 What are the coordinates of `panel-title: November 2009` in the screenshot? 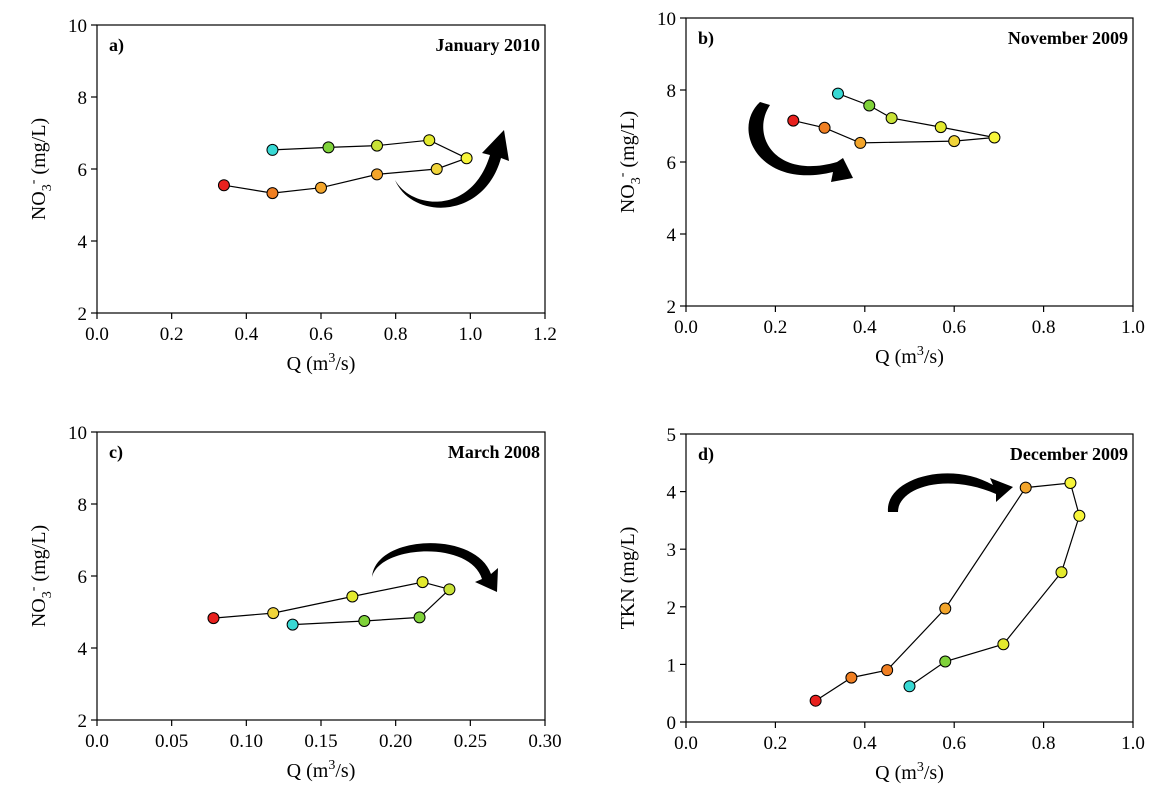 It's located at (1068, 38).